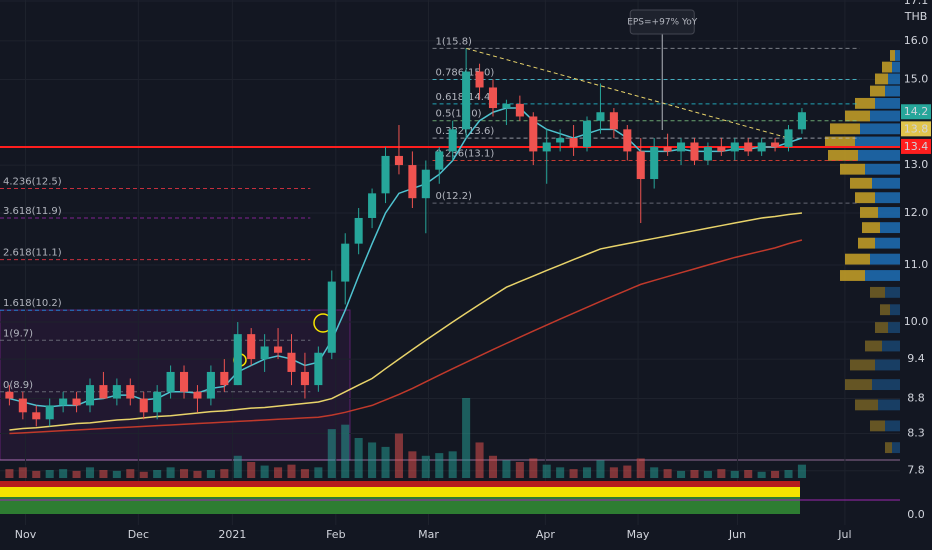 This screenshot has width=932, height=550. What do you see at coordinates (916, 275) in the screenshot?
I see `price-axis` at bounding box center [916, 275].